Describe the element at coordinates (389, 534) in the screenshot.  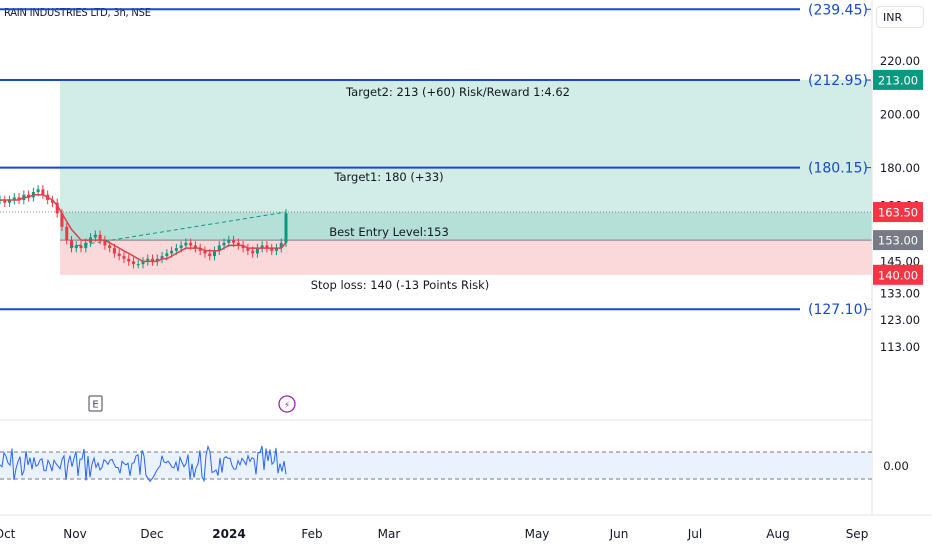
I see `time-tick-label: Mar` at that location.